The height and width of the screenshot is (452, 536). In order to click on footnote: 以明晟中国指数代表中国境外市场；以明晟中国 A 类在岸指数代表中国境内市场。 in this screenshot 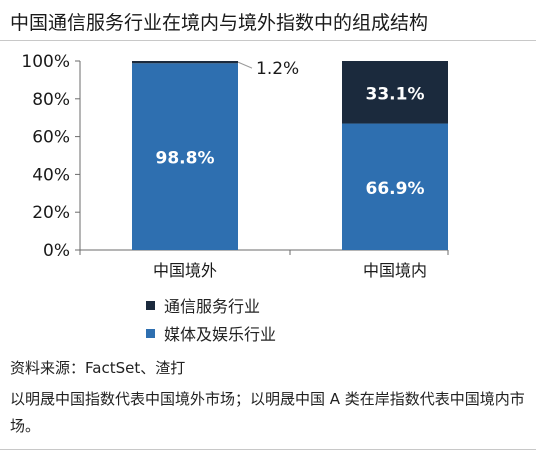, I will do `click(267, 412)`.